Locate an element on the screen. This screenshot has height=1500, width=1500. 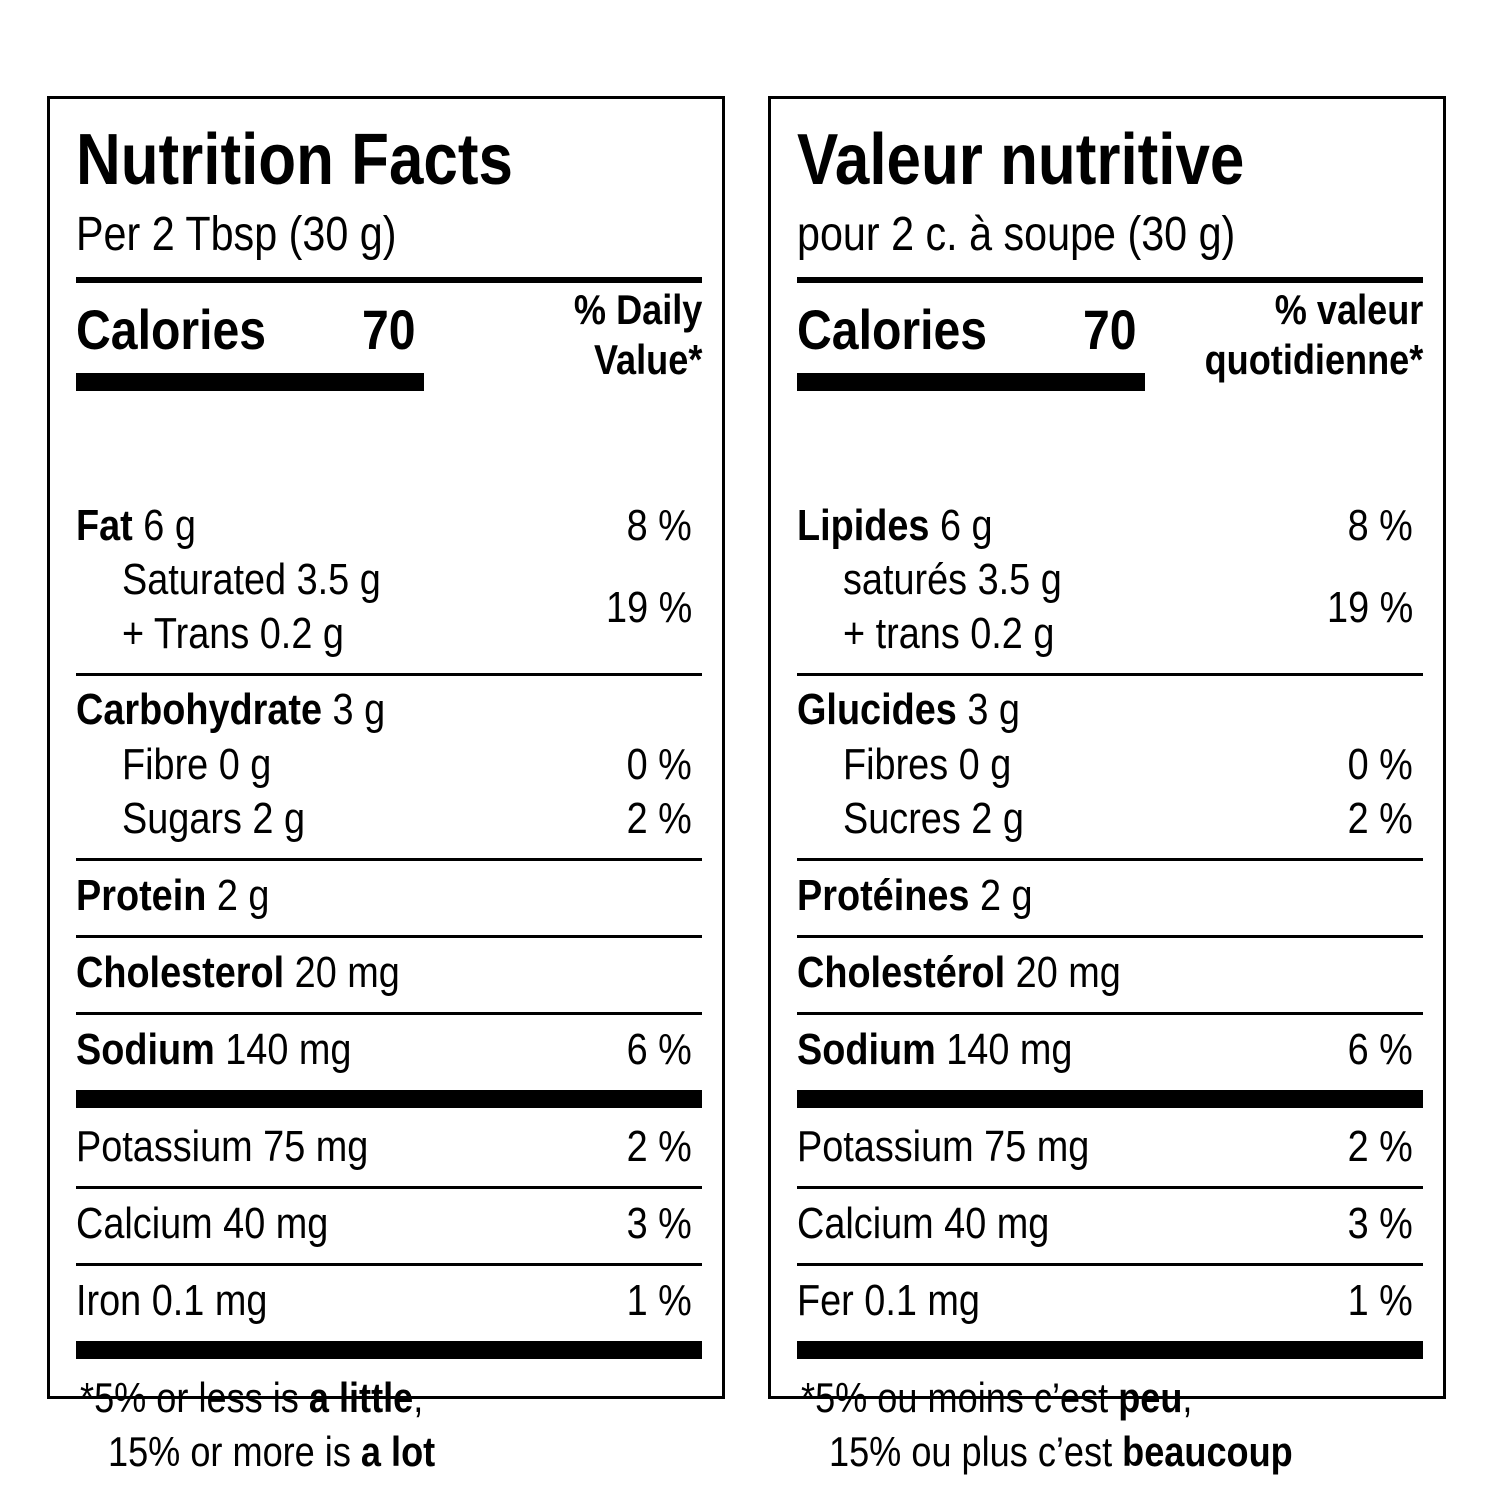
daily-value-heading: % valeur quotidienne* is located at coordinates (1313, 334).